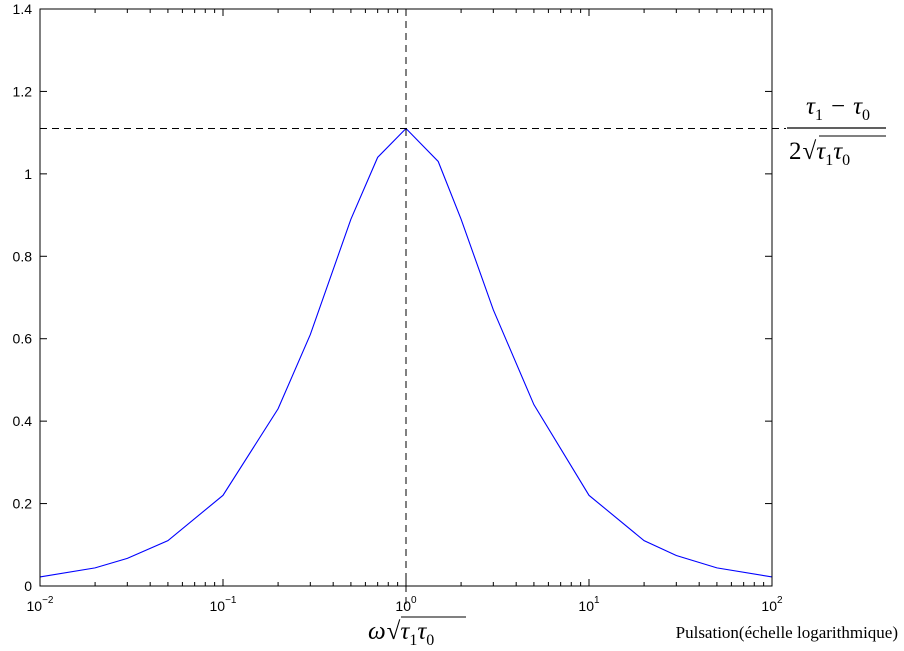 Image resolution: width=904 pixels, height=651 pixels. Describe the element at coordinates (23, 9) in the screenshot. I see `y-tick-label: 1.4` at that location.